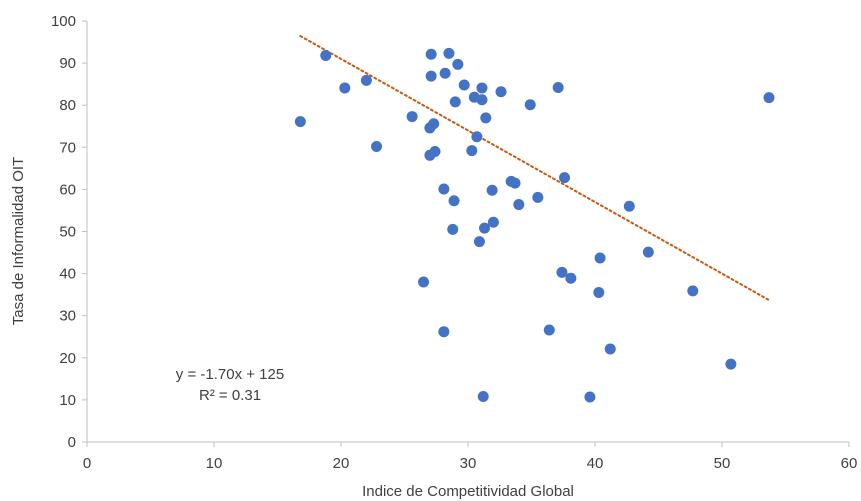 The width and height of the screenshot is (861, 501). What do you see at coordinates (67, 147) in the screenshot?
I see `y-tick-label: 70` at bounding box center [67, 147].